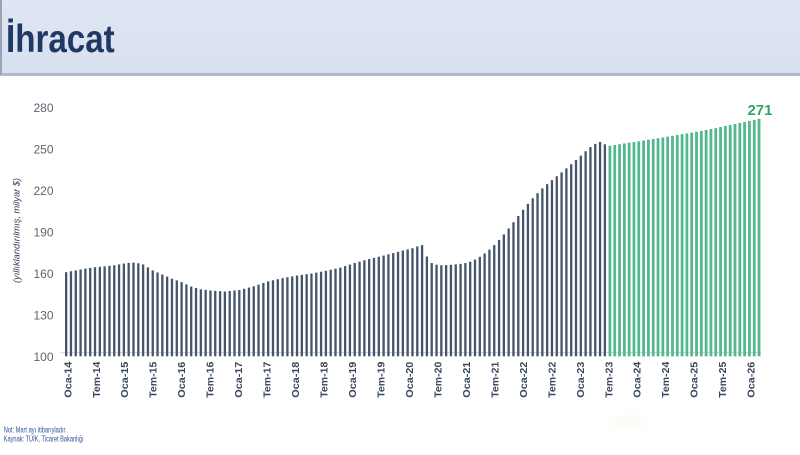 The width and height of the screenshot is (800, 455). Describe the element at coordinates (495, 380) in the screenshot. I see `svg-text: Tem-21` at that location.